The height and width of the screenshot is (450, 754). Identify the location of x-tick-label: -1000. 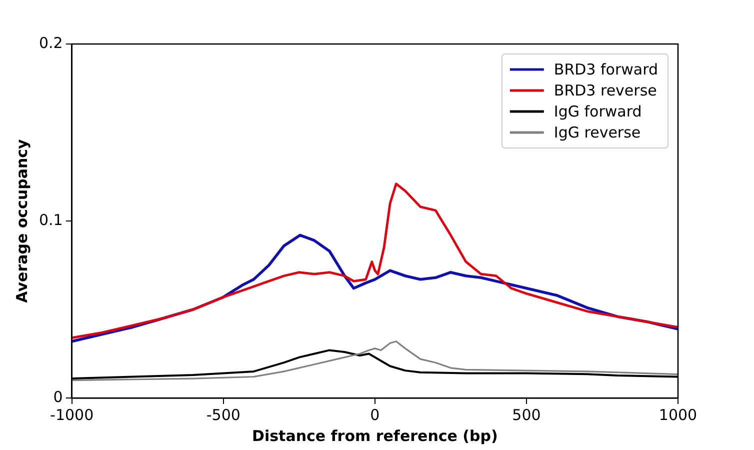
(72, 415).